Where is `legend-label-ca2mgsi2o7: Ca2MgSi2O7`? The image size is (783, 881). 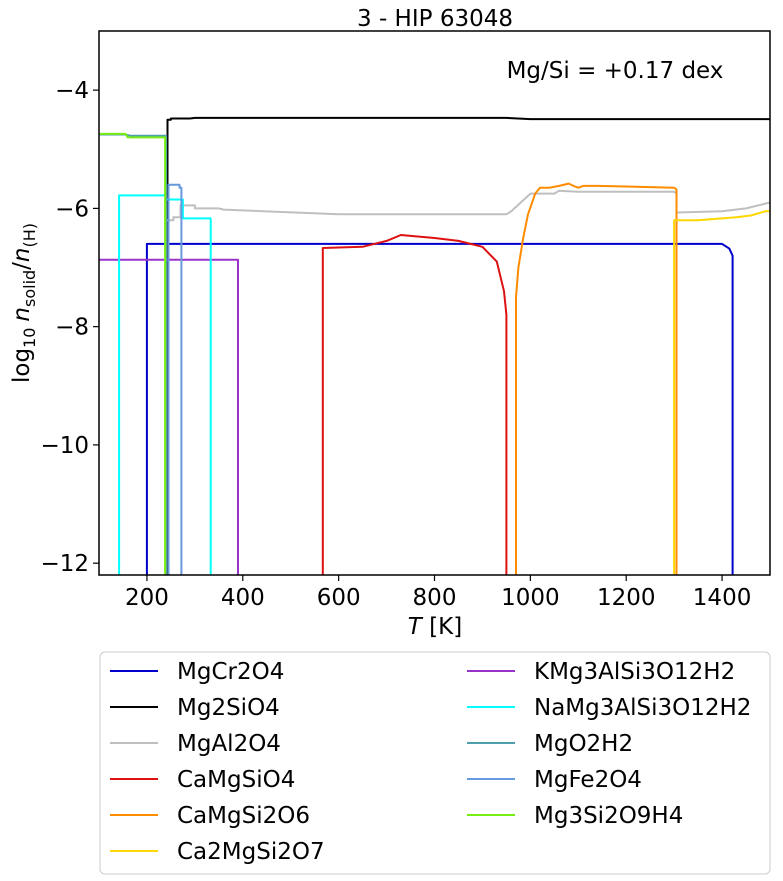
legend-label-ca2mgsi2o7: Ca2MgSi2O7 is located at coordinates (251, 852).